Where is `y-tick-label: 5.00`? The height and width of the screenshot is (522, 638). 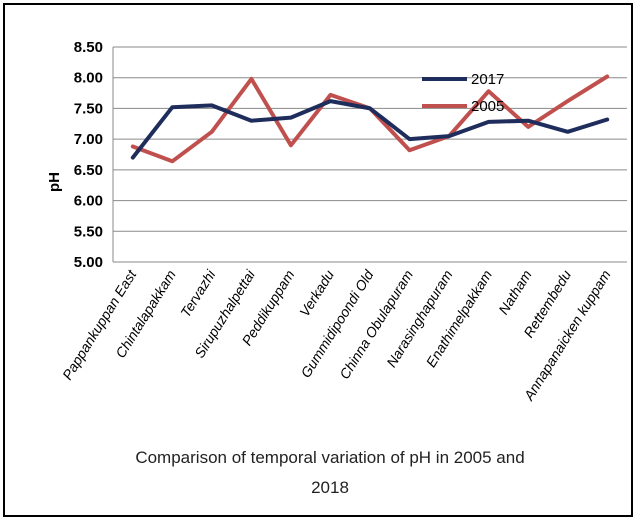
y-tick-label: 5.00 is located at coordinates (88, 262).